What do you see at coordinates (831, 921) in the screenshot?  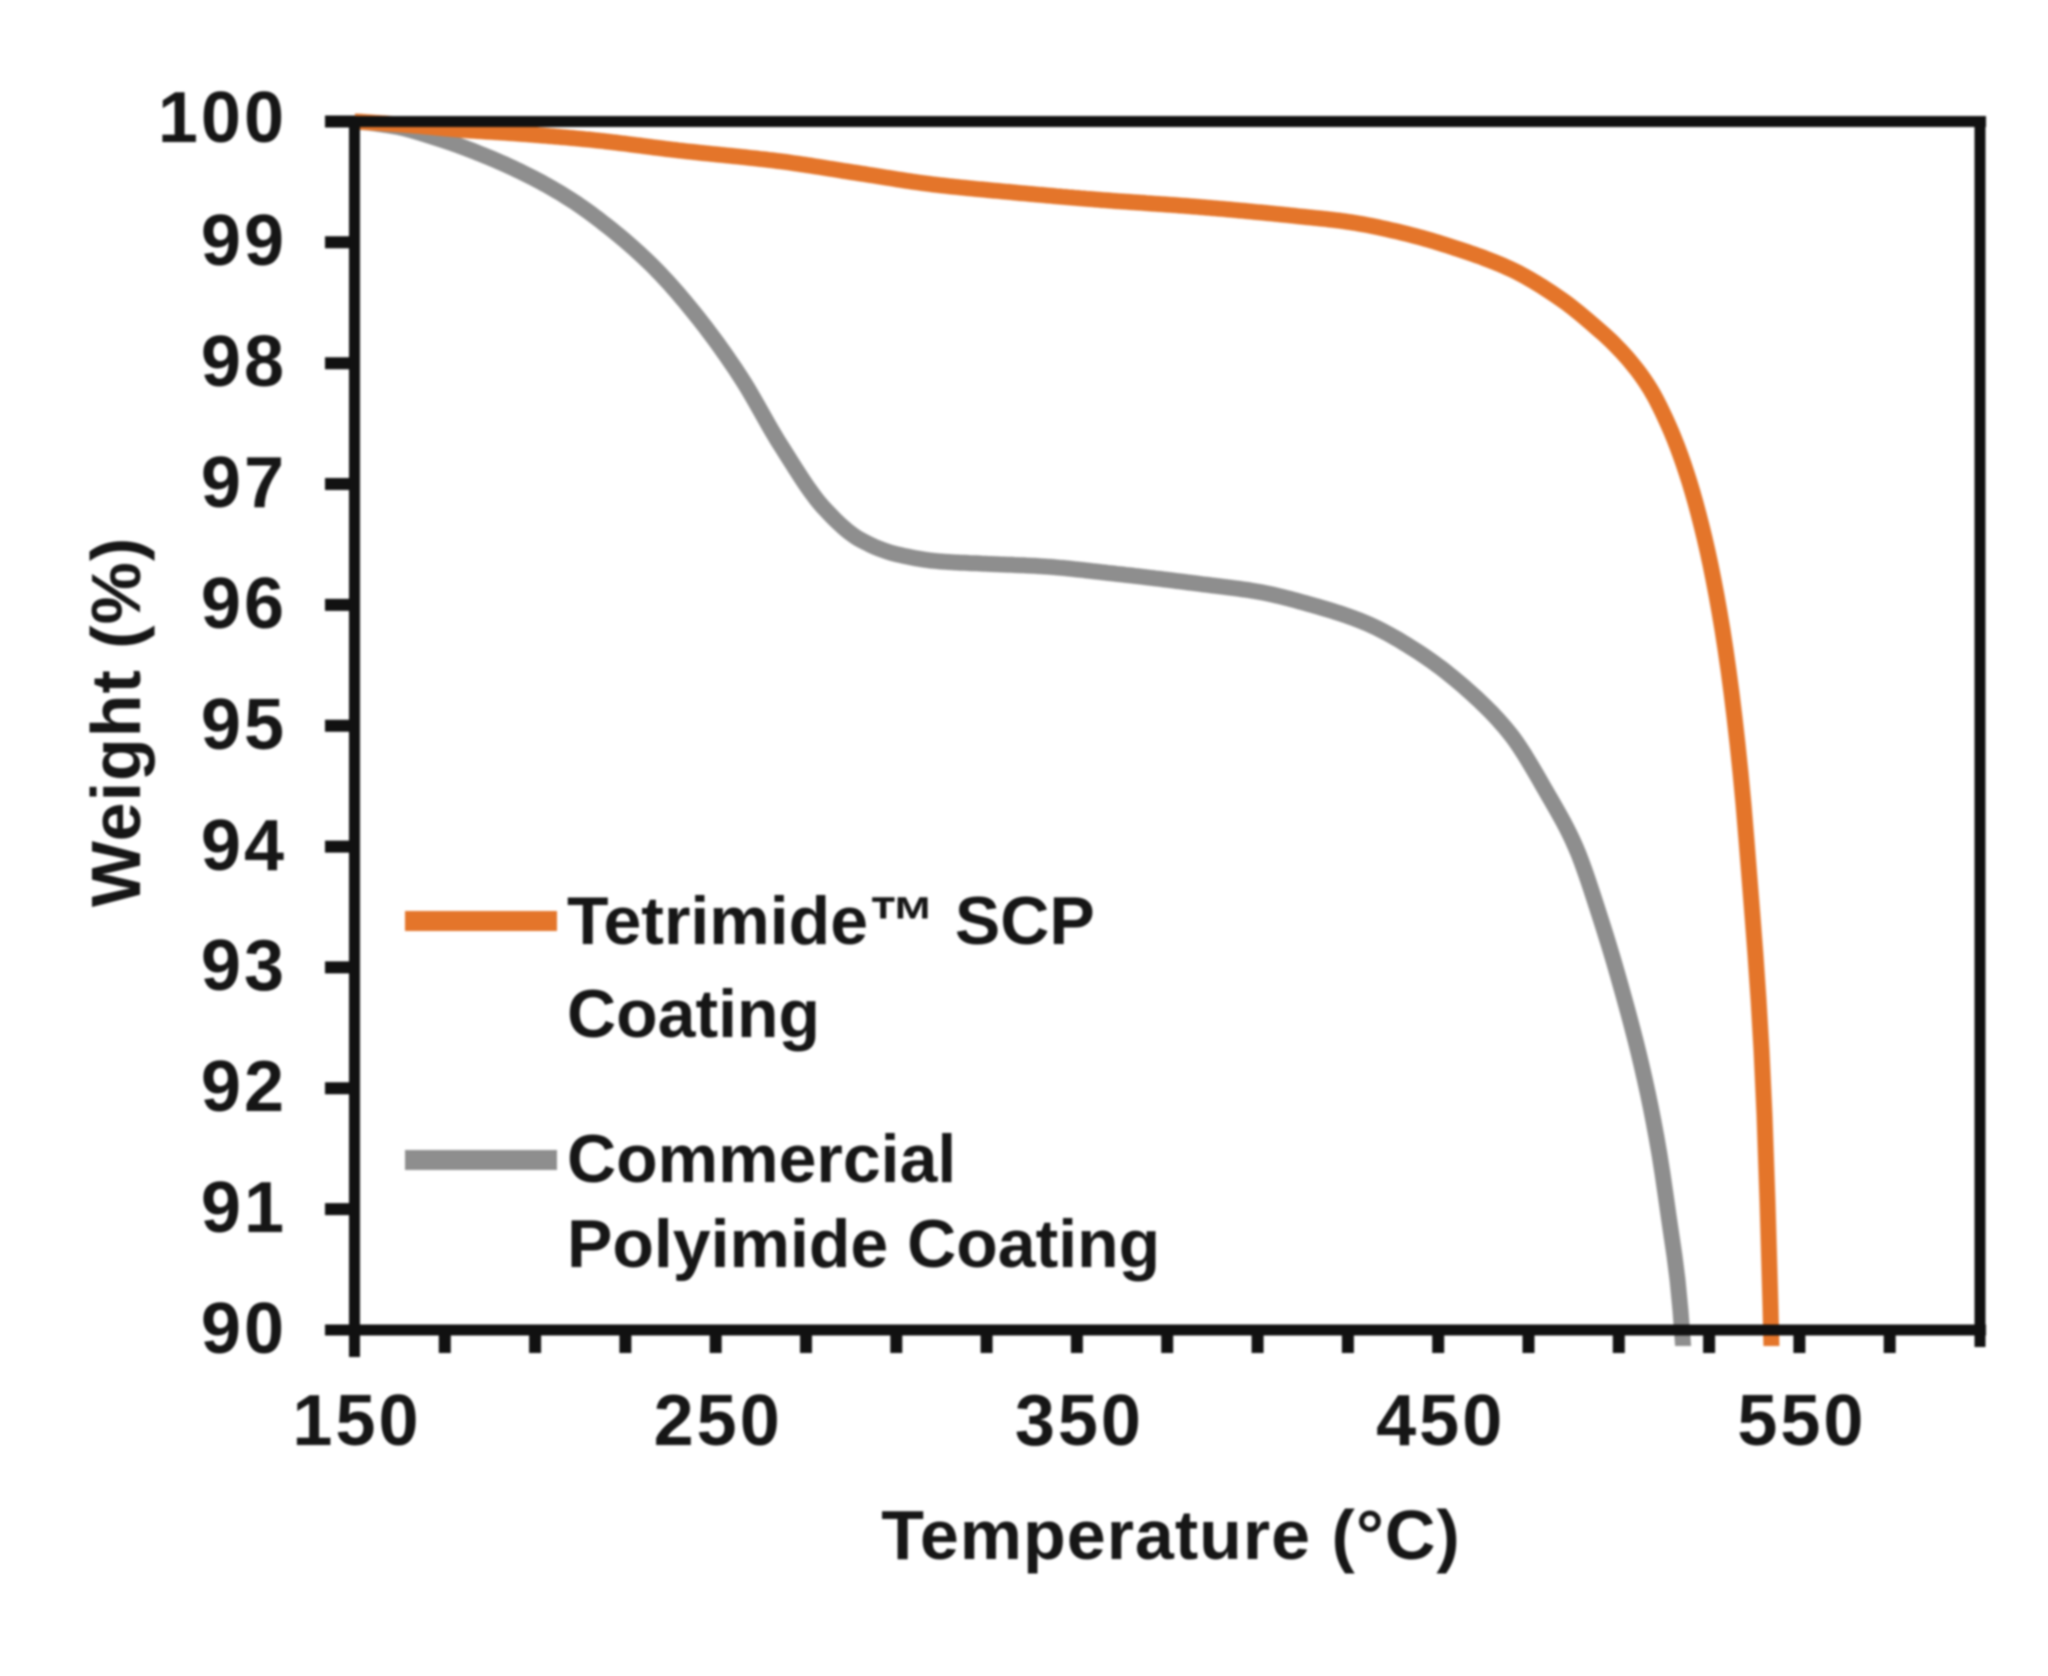 I see `svg-text: Tetrimide™ SCP` at bounding box center [831, 921].